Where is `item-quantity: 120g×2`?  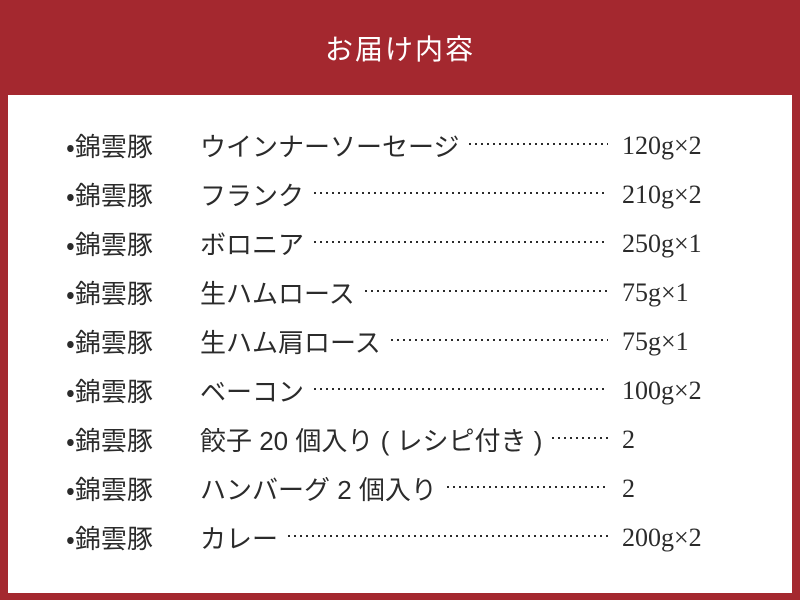
item-quantity: 120g×2 is located at coordinates (662, 145).